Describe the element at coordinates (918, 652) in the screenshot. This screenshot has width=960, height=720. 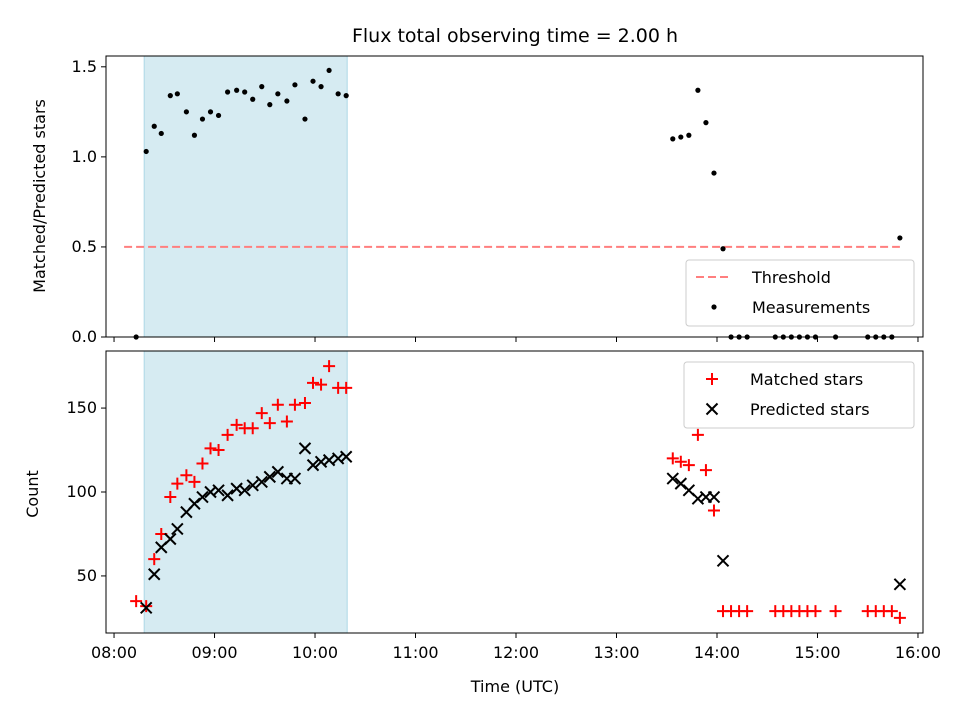
I see `x-tick-label: 16:00` at that location.